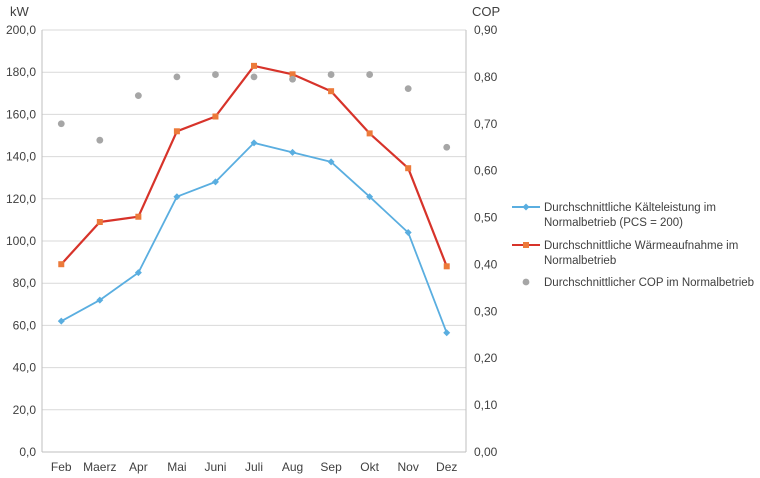 This screenshot has height=478, width=760. I want to click on x-tick-label: Juni, so click(215, 467).